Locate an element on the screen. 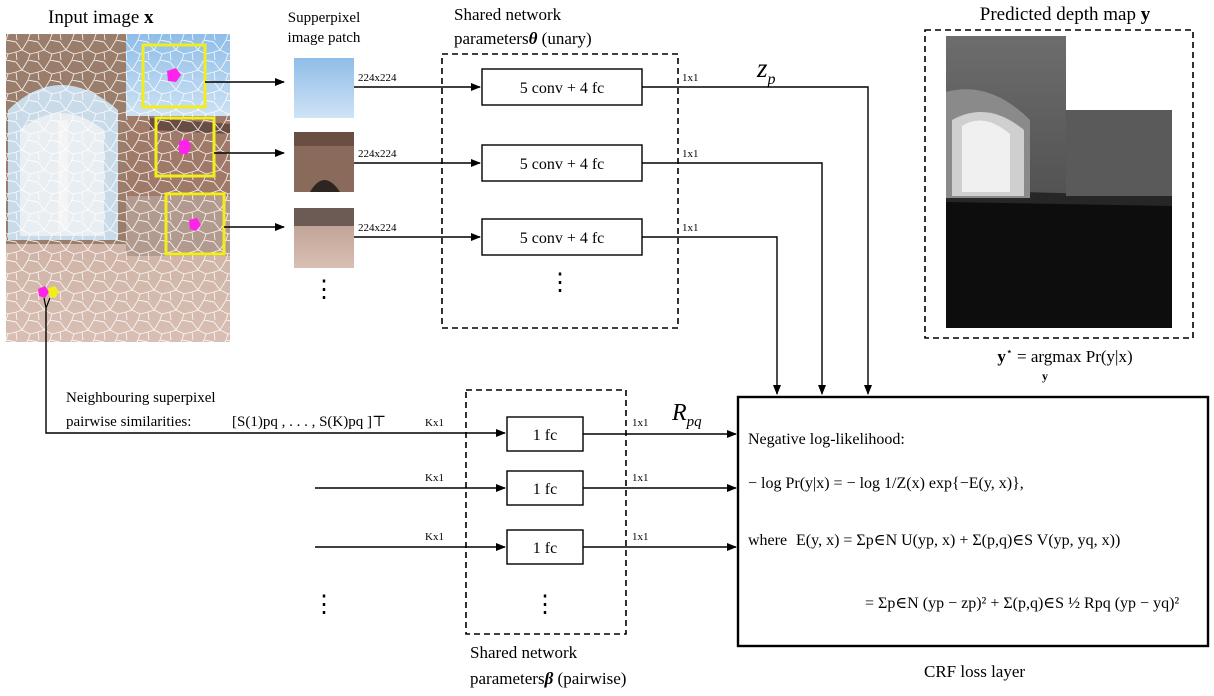 The width and height of the screenshot is (1214, 696). zp-label: zp is located at coordinates (766, 70).